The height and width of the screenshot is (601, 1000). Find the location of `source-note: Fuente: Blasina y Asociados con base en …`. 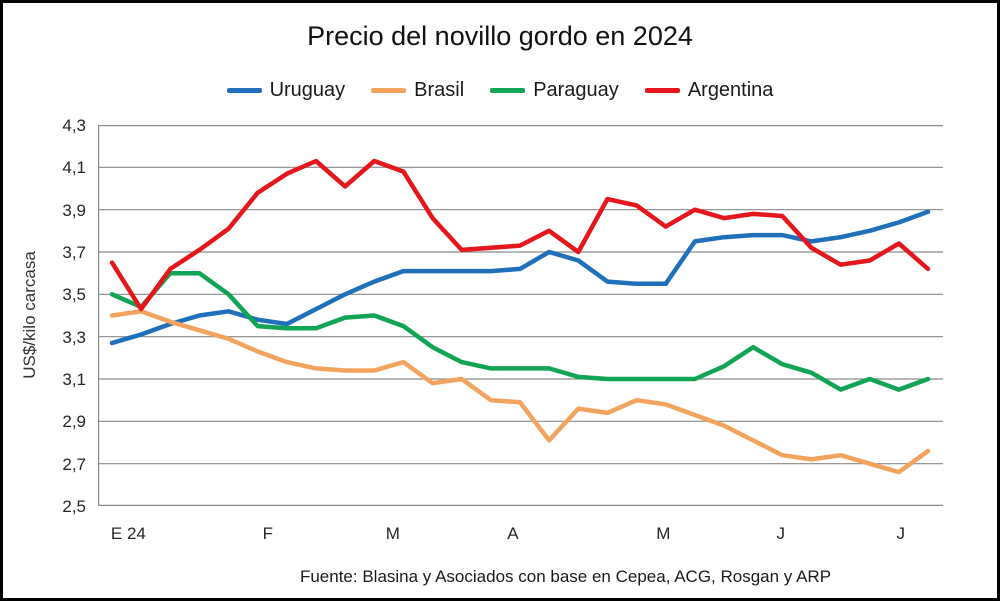

source-note: Fuente: Blasina y Asociados con base en … is located at coordinates (565, 576).